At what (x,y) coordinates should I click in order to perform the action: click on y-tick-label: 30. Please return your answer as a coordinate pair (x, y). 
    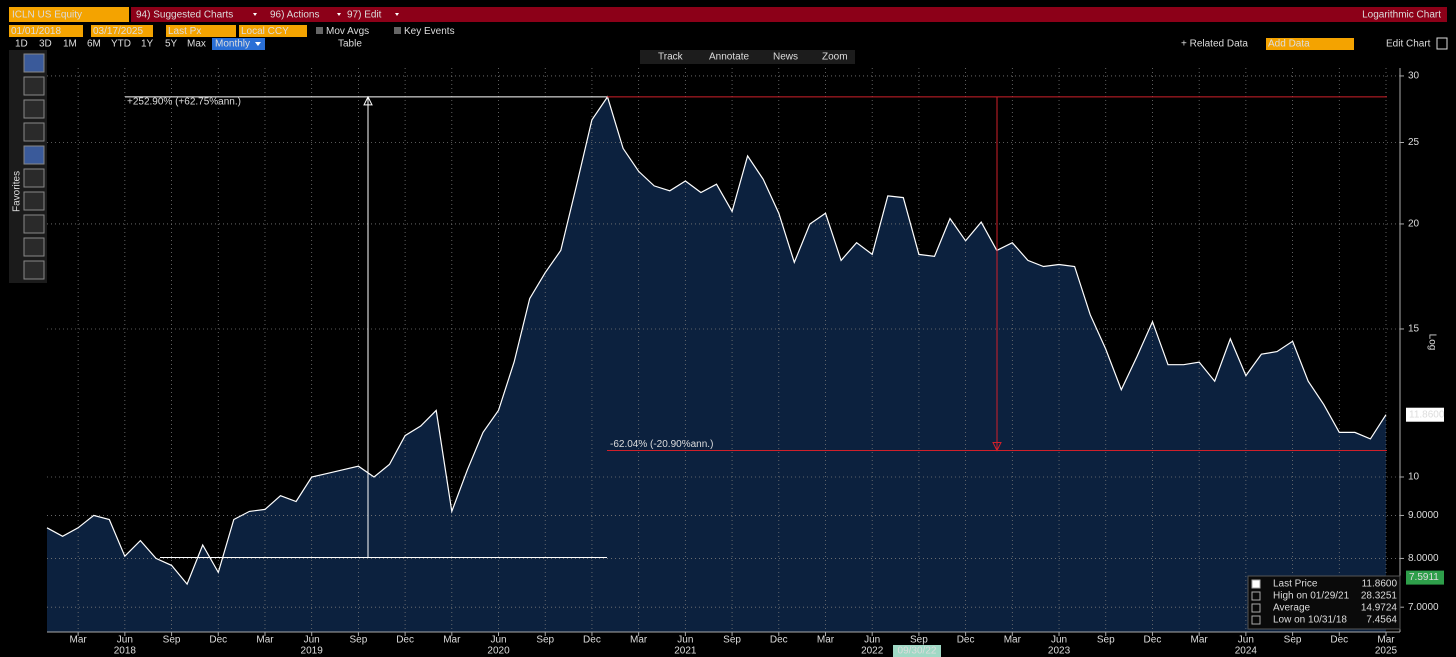
    Looking at the image, I should click on (1414, 76).